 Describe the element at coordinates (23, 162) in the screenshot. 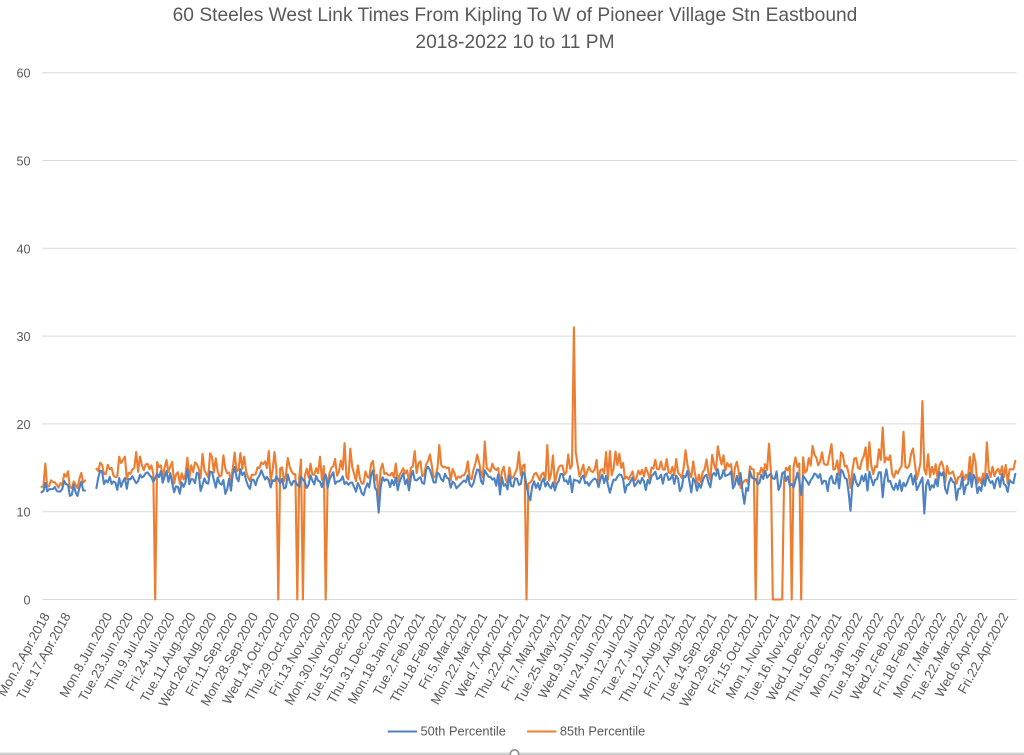

I see `svg-text: 50` at that location.